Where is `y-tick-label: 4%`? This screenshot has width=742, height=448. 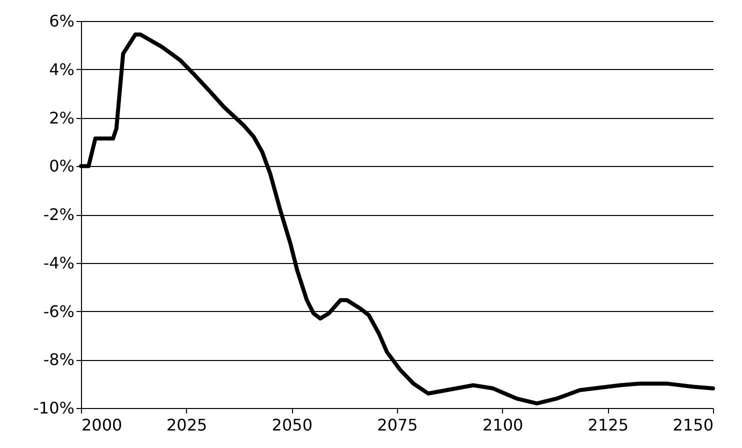 y-tick-label: 4% is located at coordinates (61, 69).